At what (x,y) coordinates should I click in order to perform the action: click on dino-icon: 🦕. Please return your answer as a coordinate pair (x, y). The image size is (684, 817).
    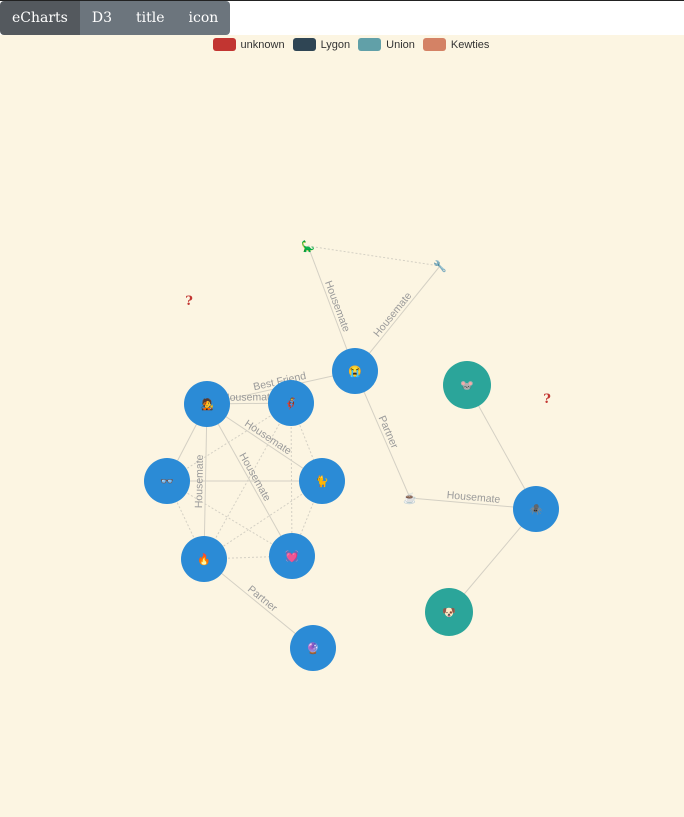
    Looking at the image, I should click on (308, 246).